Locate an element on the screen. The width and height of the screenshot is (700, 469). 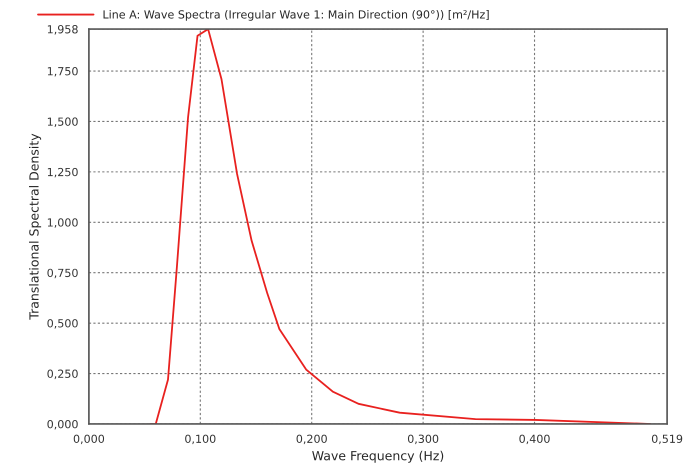
x-tick-label: 0,400 is located at coordinates (534, 439).